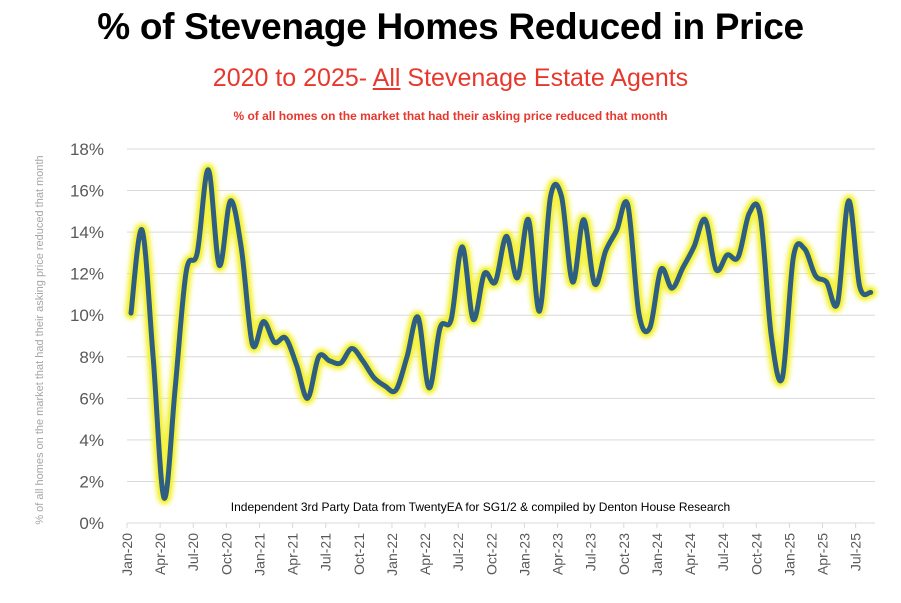 The height and width of the screenshot is (603, 901). What do you see at coordinates (425, 554) in the screenshot?
I see `x-tick-label: Apr-22` at bounding box center [425, 554].